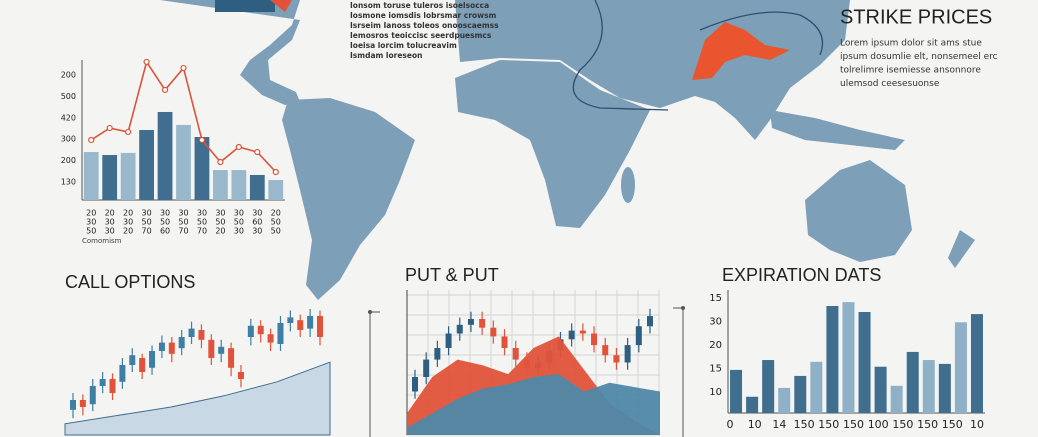  Describe the element at coordinates (890, 84) in the screenshot. I see `strike-text: ulemsod ceesesuonse` at that location.